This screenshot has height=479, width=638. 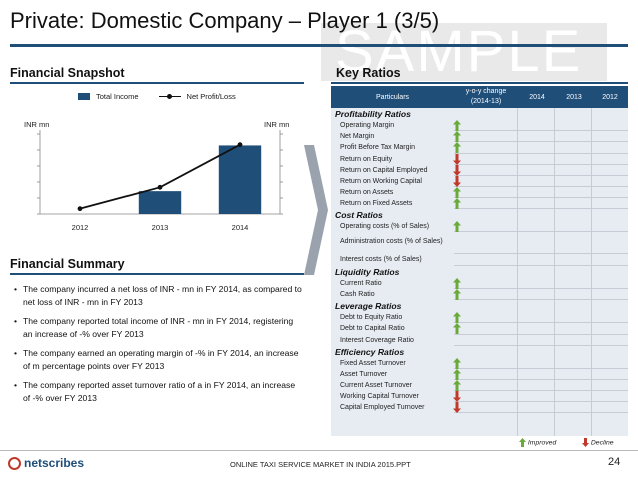 I want to click on bar, so click(x=160, y=202).